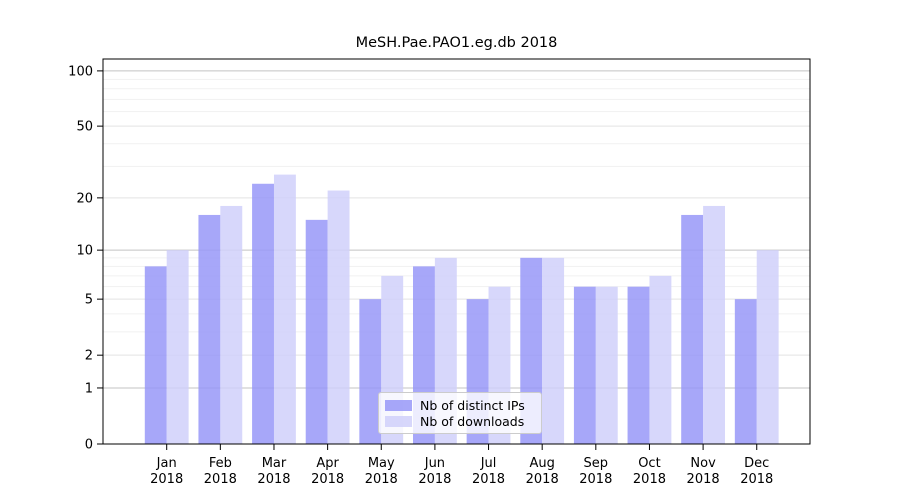 This screenshot has width=900, height=500. What do you see at coordinates (488, 479) in the screenshot?
I see `x-tick-label-year-jul: 2018` at bounding box center [488, 479].